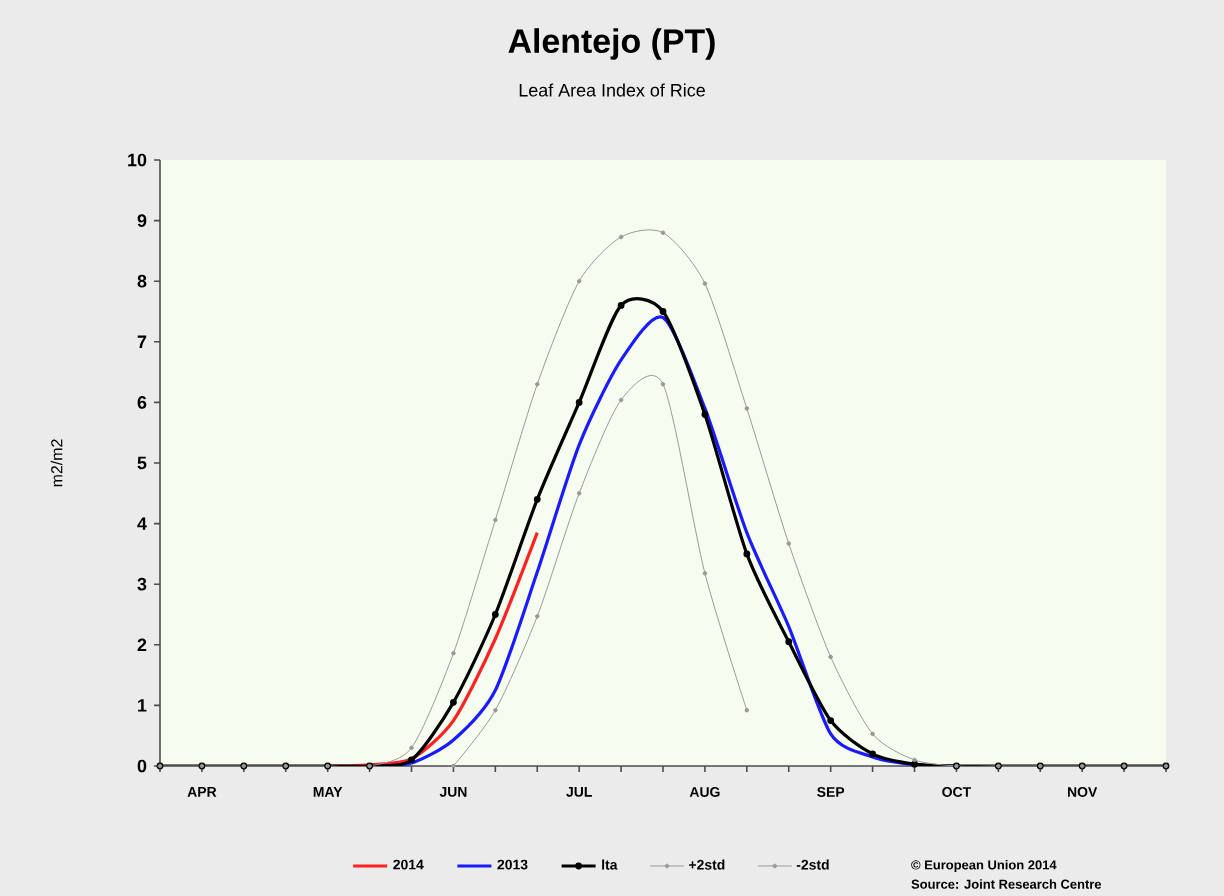 The width and height of the screenshot is (1224, 896). I want to click on y-tick-label: 4, so click(142, 523).